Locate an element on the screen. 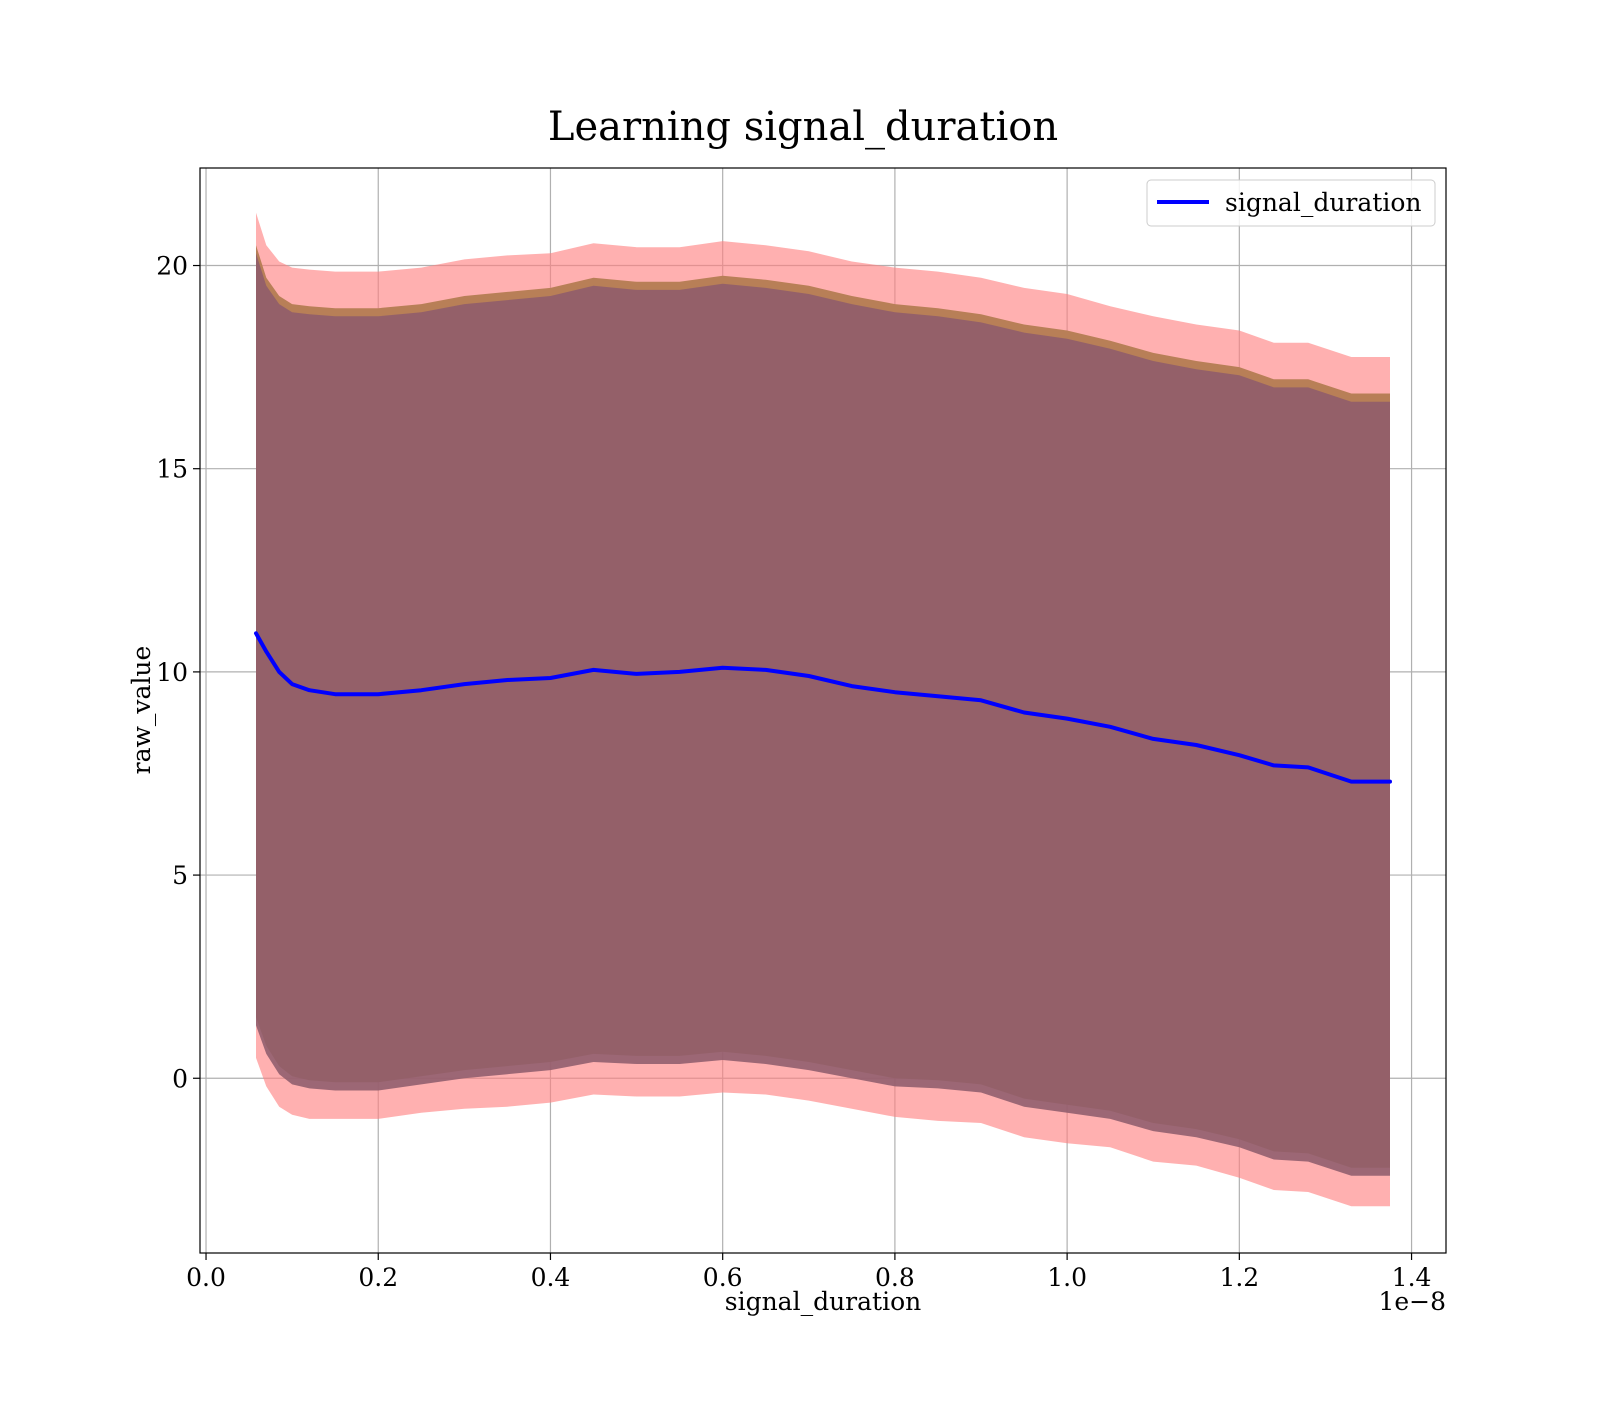 The image size is (1600, 1404). legend-box is located at coordinates (1291, 203).